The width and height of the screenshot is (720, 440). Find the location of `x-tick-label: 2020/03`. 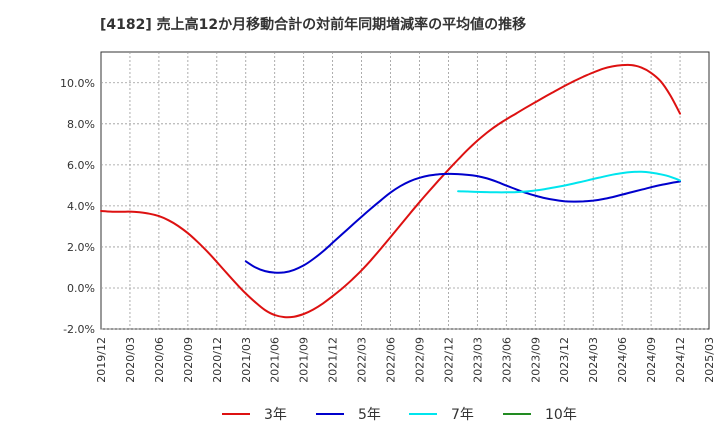

x-tick-label: 2020/03 is located at coordinates (130, 360).